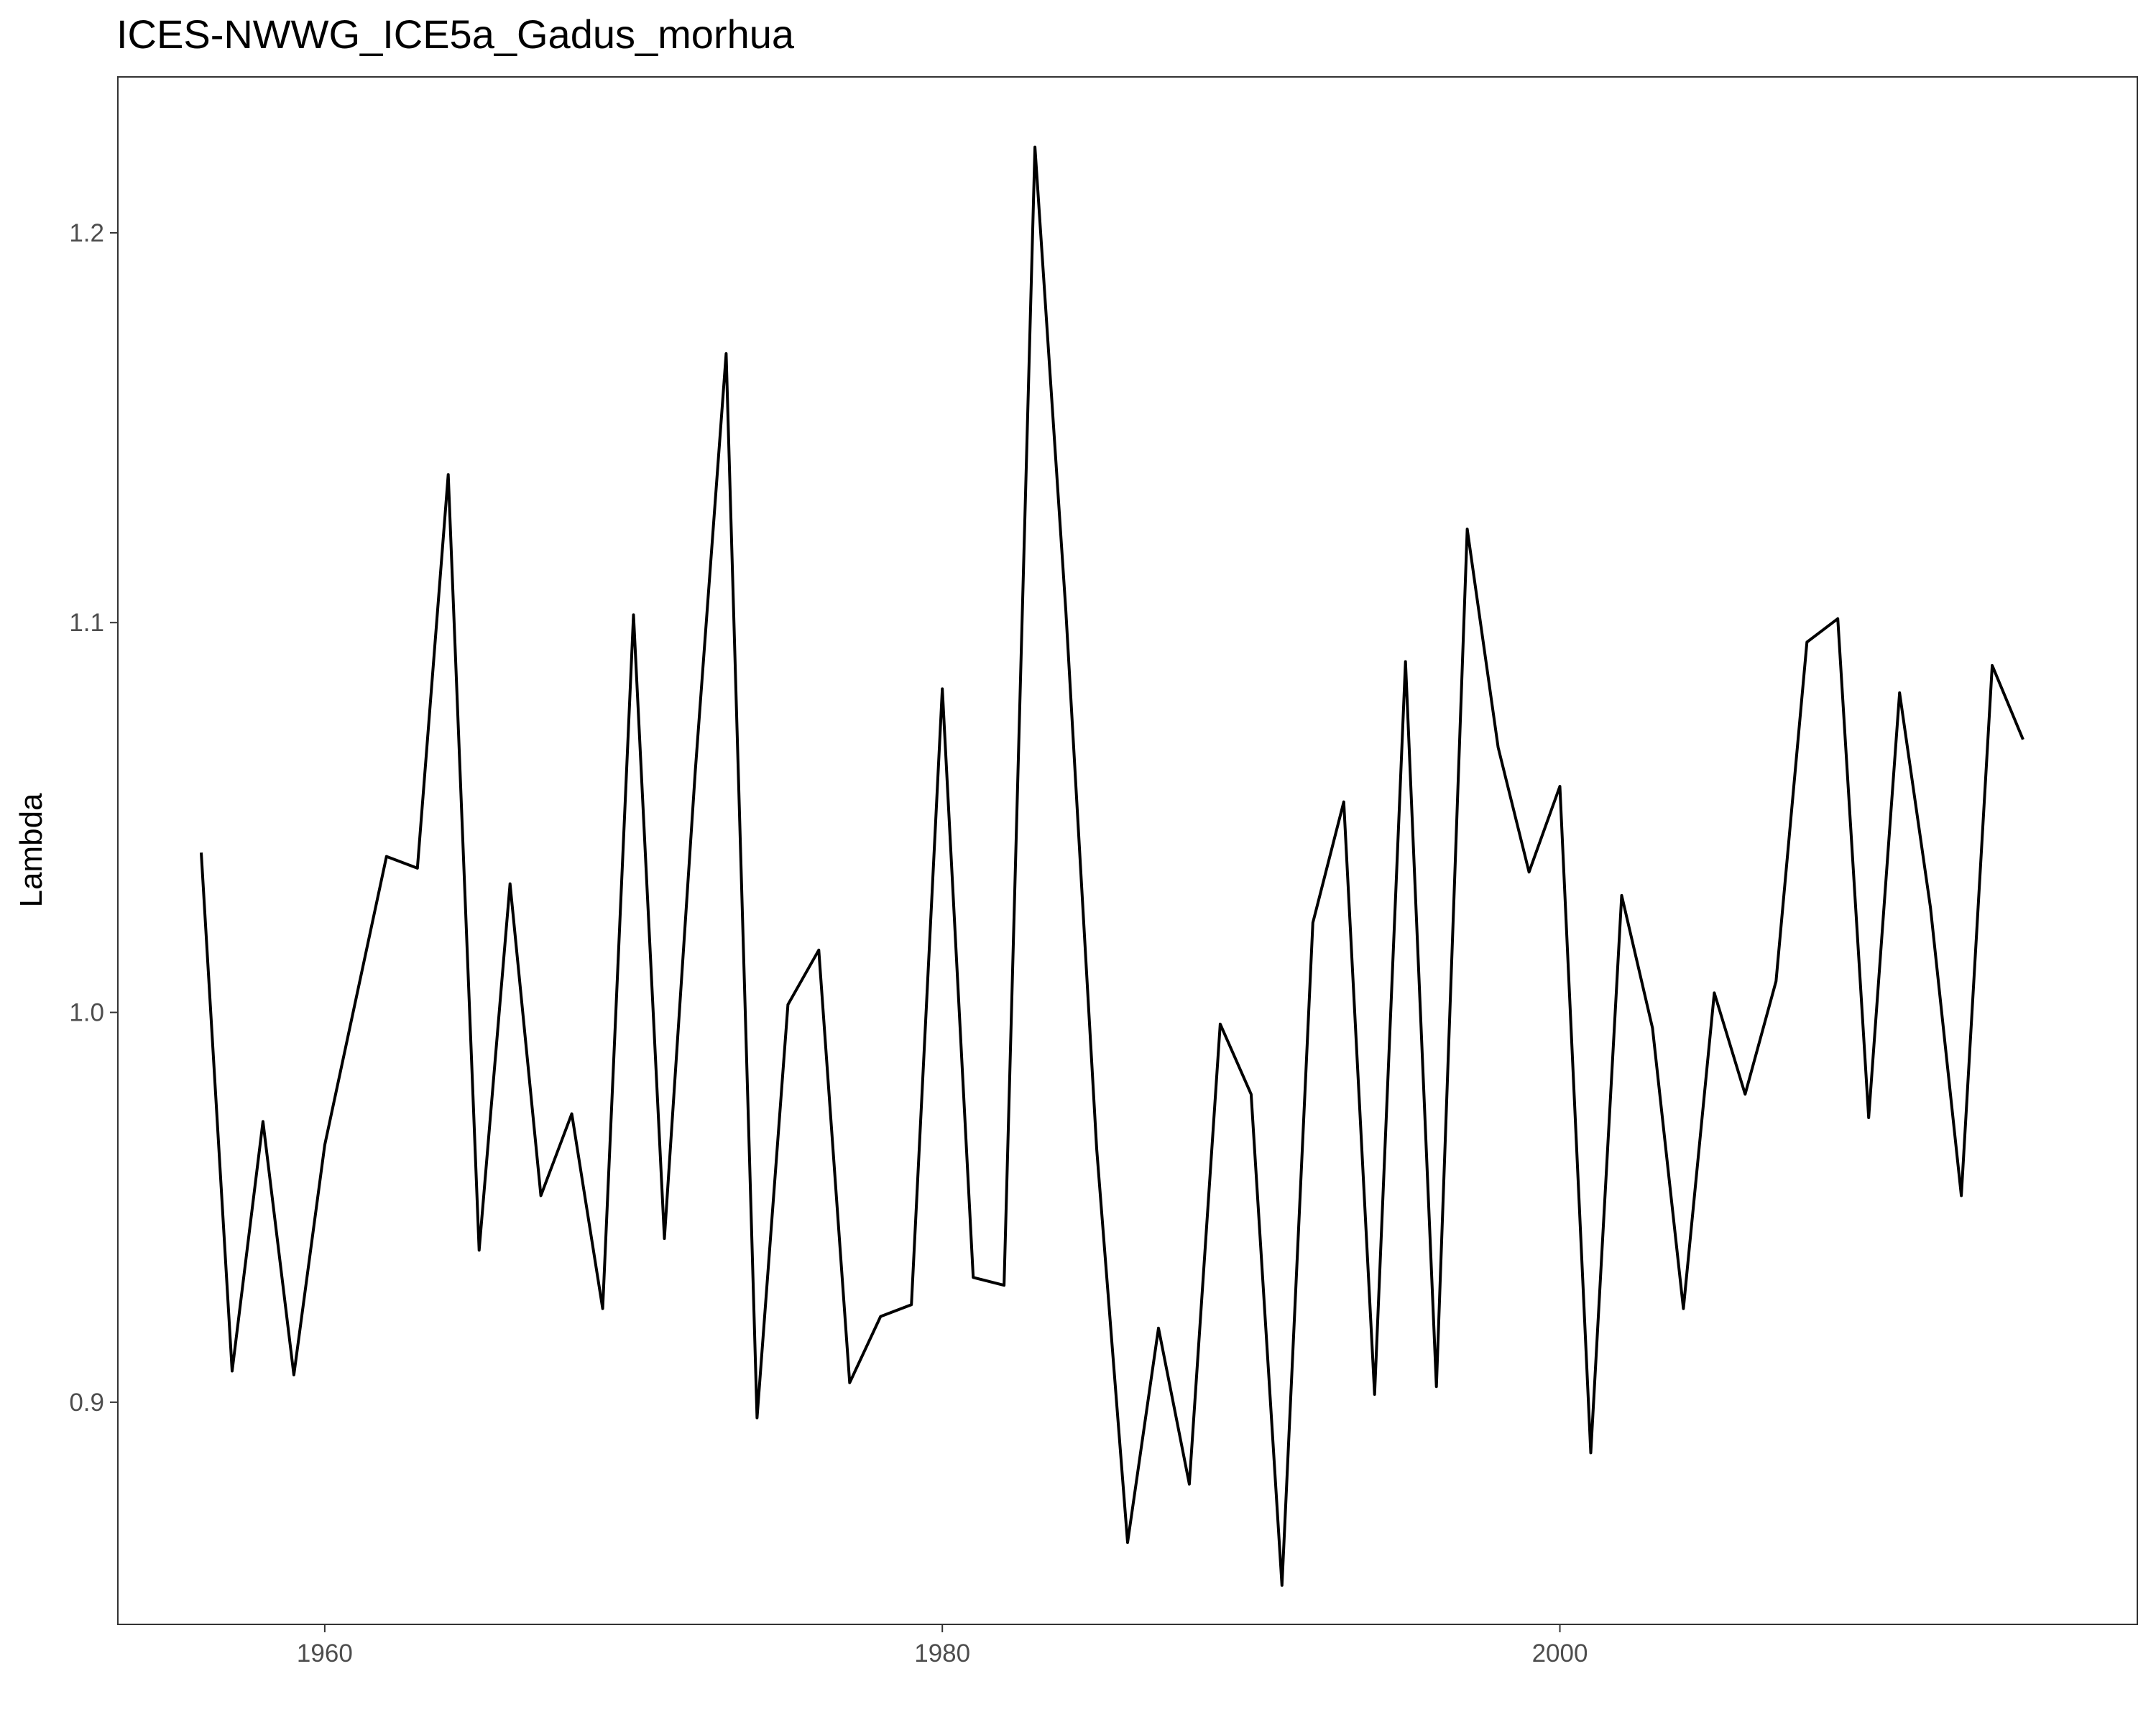 The image size is (2156, 1725). I want to click on chart-title: ICES-NWWG_ICE5a_Gadus_morhua, so click(455, 34).